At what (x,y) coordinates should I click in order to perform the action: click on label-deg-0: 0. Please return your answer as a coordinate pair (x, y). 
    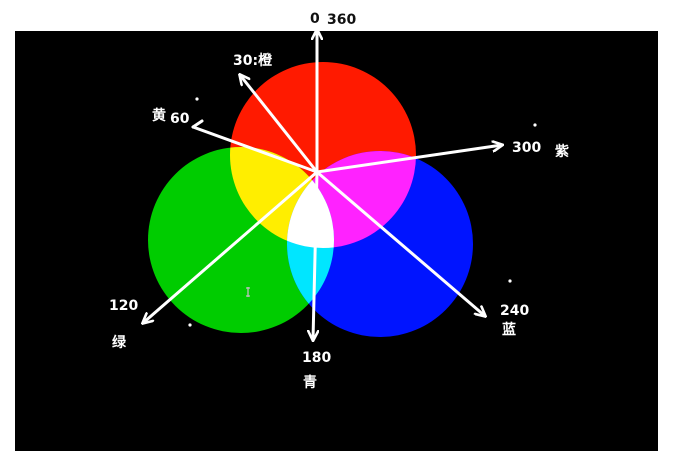
    Looking at the image, I should click on (315, 19).